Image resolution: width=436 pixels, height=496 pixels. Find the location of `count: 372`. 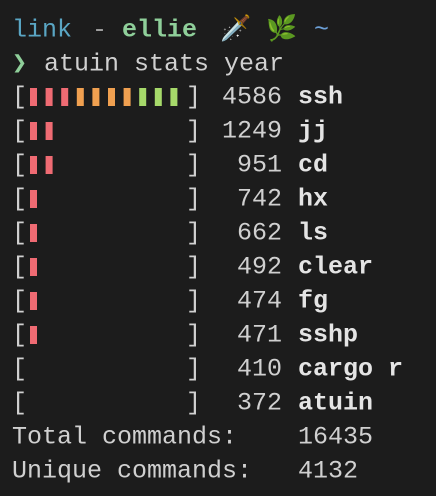

count: 372 is located at coordinates (259, 403).